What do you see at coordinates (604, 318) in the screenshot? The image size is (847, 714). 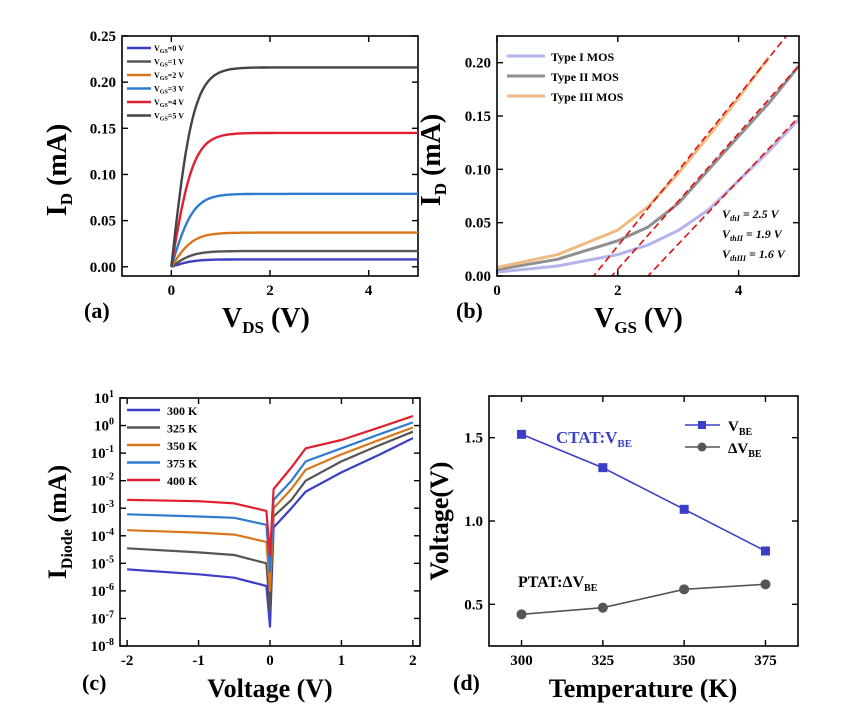 I see `chart-b-xlabel-main: V` at bounding box center [604, 318].